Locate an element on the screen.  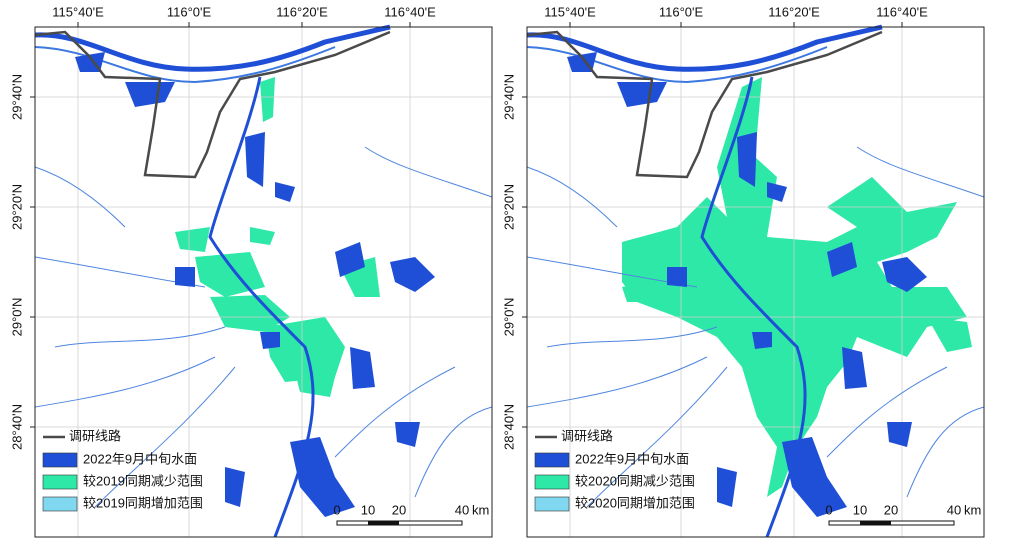
legend-label: 较2020同期增加范围 is located at coordinates (635, 502).